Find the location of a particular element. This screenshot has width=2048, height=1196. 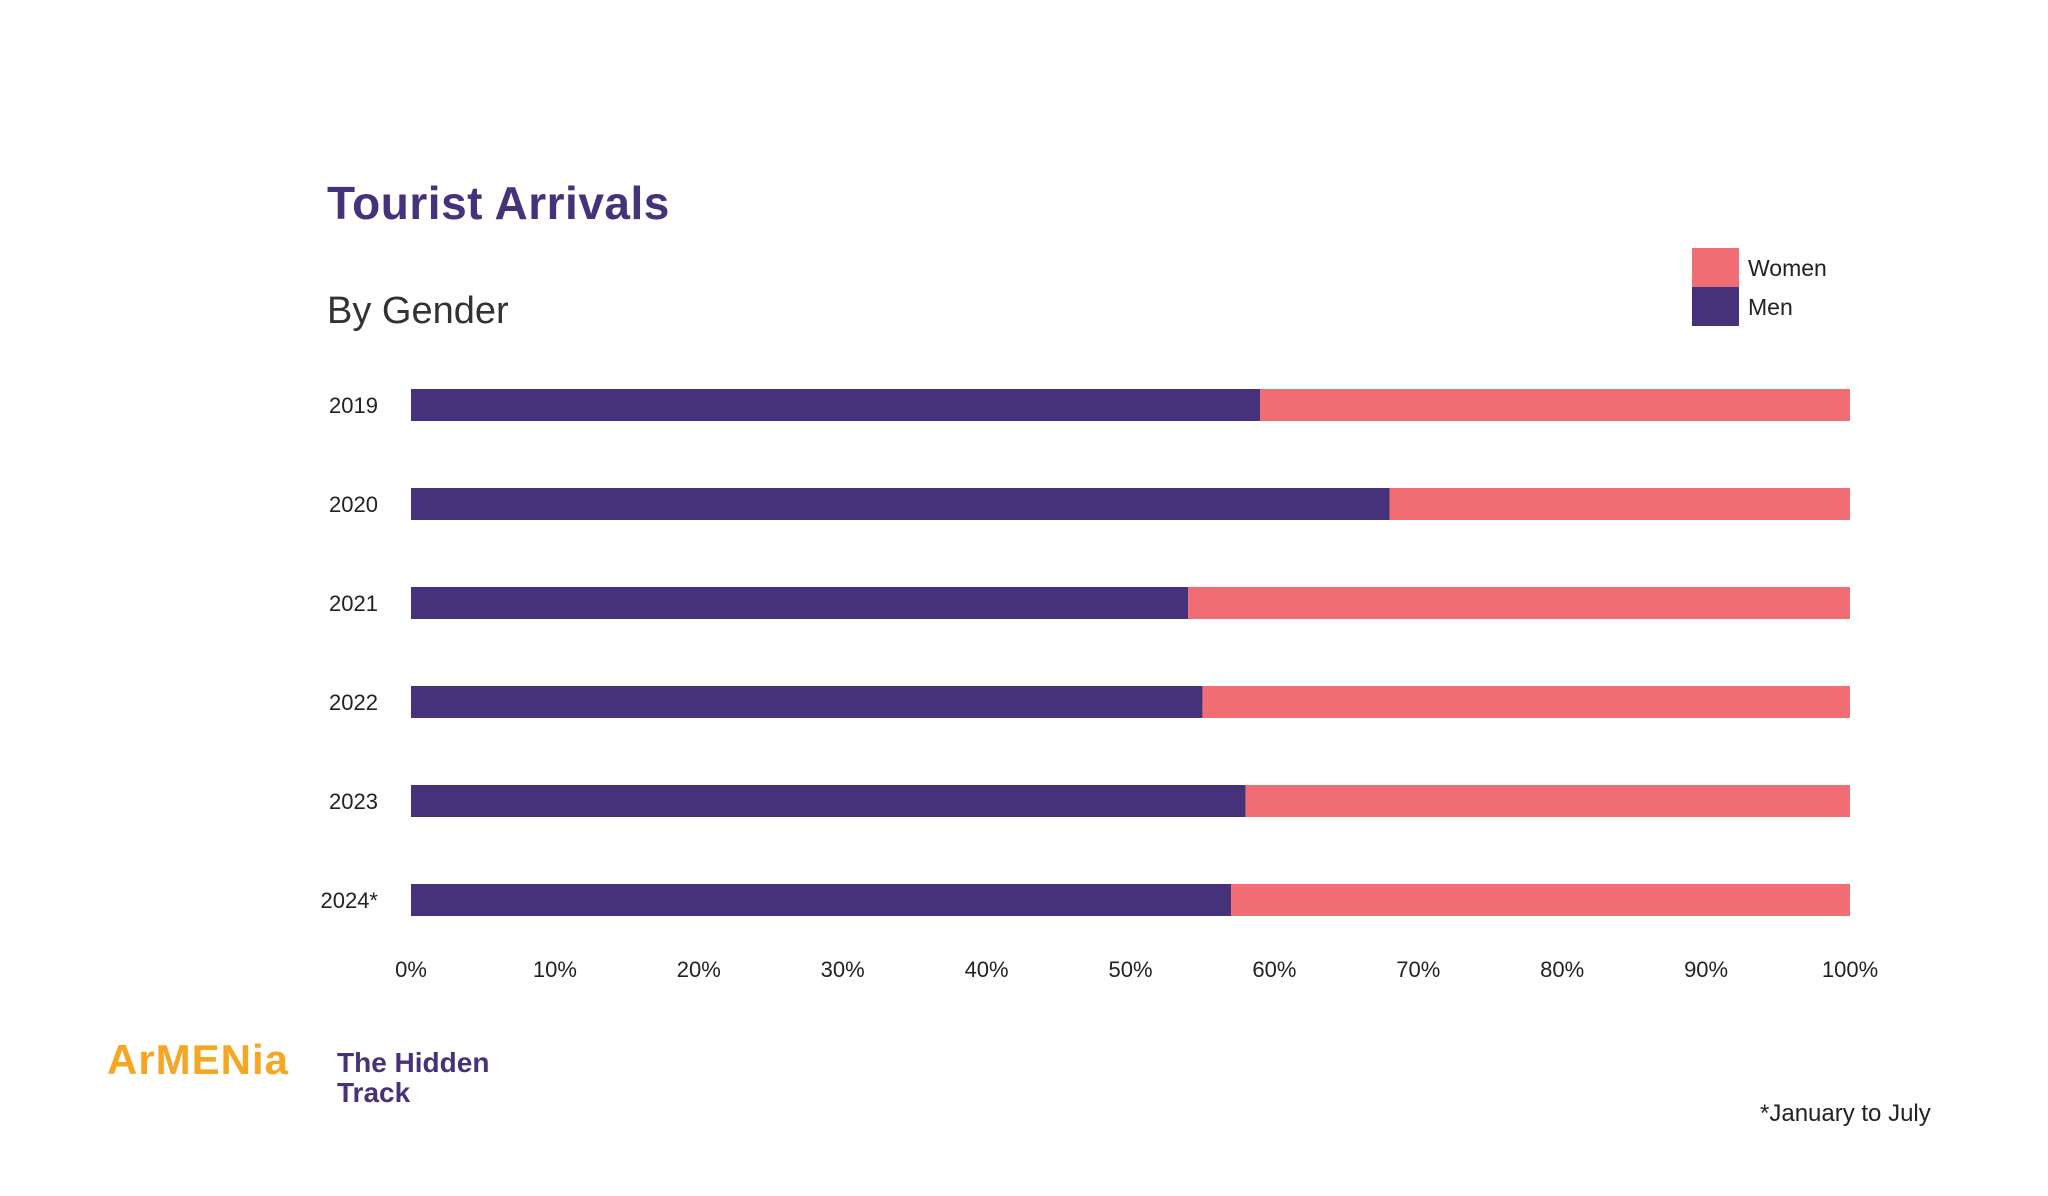

x-tick-label: 70% is located at coordinates (1418, 969).